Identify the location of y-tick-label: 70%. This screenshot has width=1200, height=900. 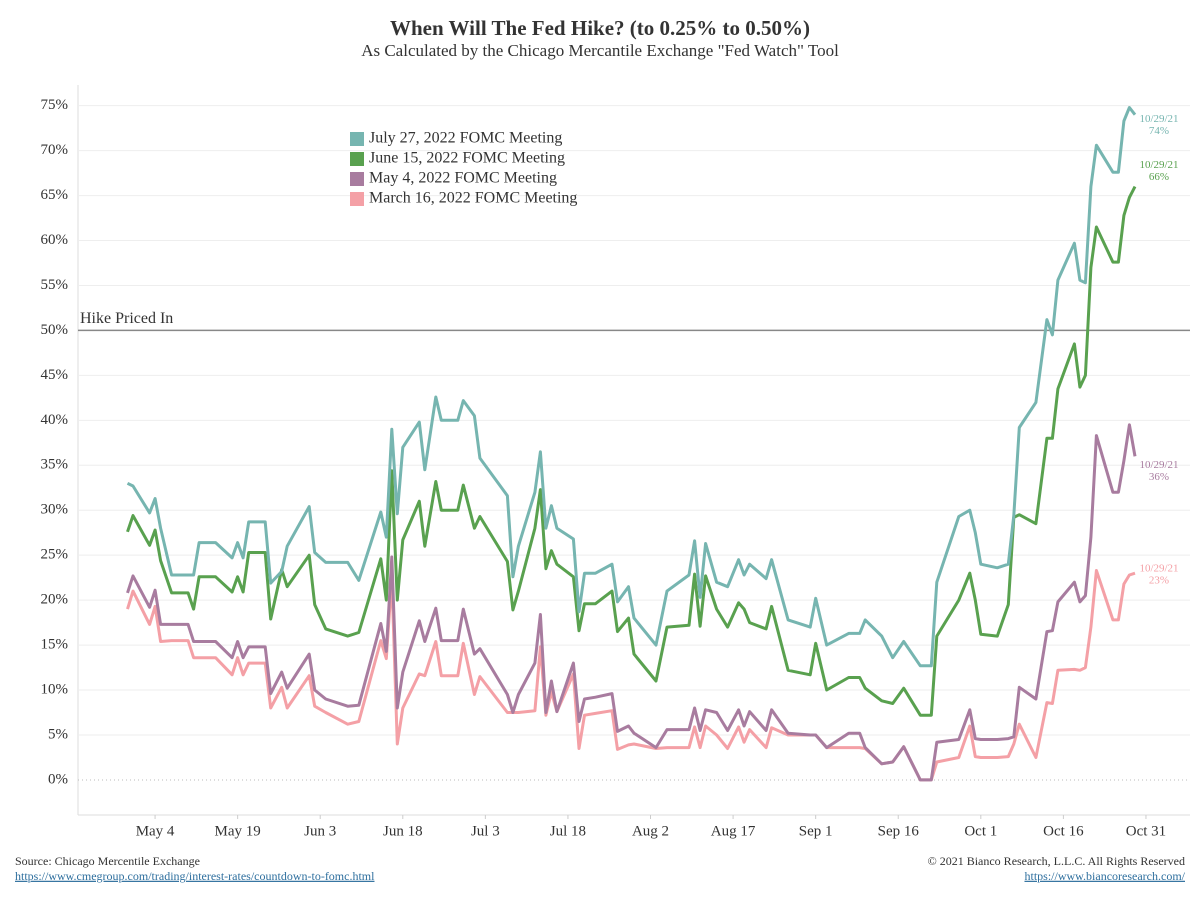
(55, 150).